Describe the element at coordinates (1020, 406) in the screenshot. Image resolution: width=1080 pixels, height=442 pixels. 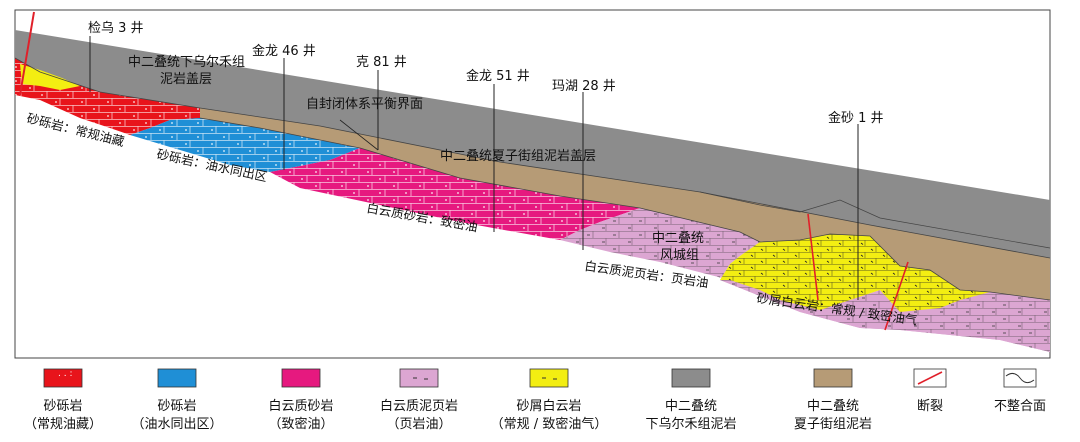
I see `legend-label-9: 不整合面` at that location.